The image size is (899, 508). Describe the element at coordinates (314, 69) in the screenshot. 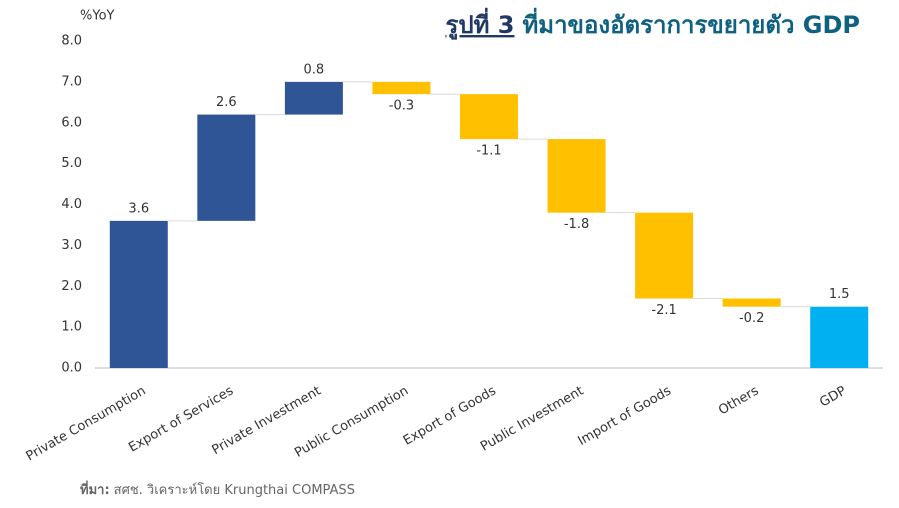

I see `value-label: 0.8` at that location.